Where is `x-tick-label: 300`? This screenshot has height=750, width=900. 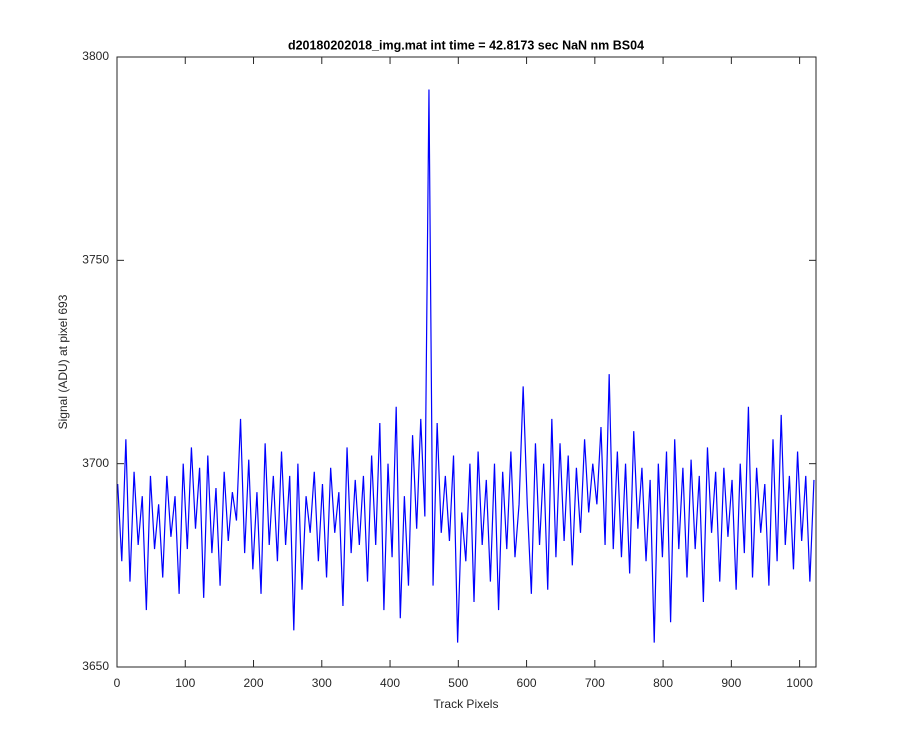 x-tick-label: 300 is located at coordinates (322, 683).